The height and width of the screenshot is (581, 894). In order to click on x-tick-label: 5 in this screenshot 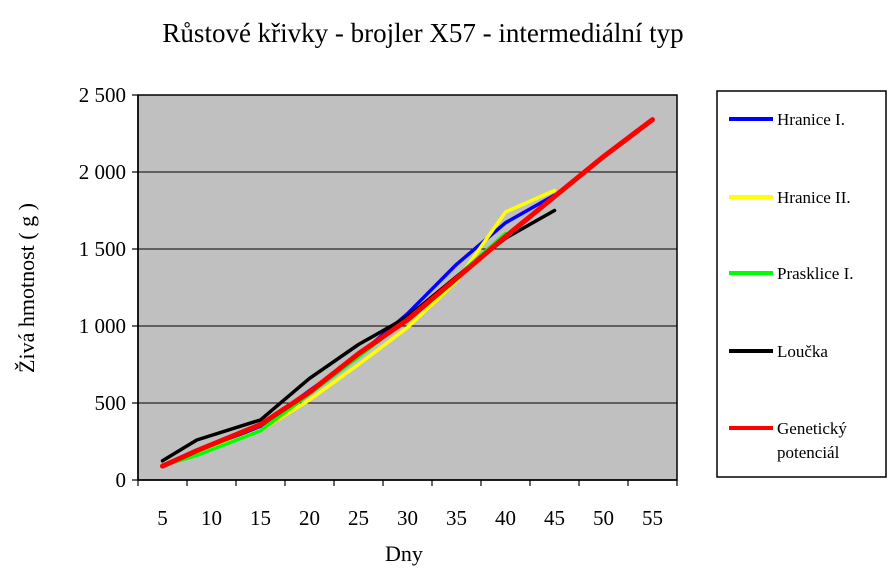, I will do `click(162, 518)`.